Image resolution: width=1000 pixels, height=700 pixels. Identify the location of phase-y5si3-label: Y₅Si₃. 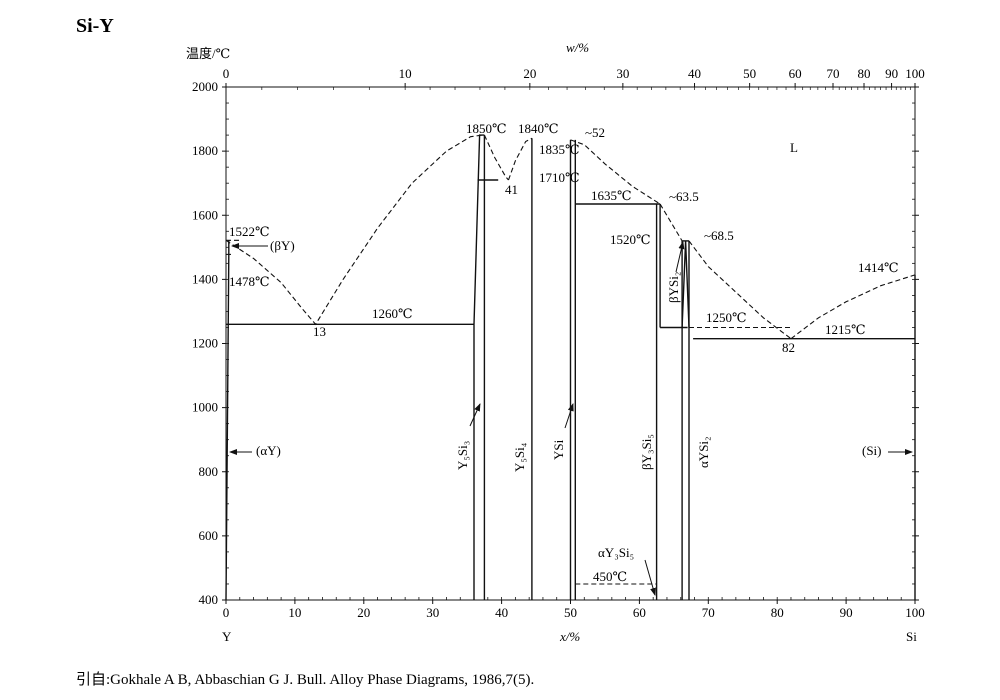
(462, 455).